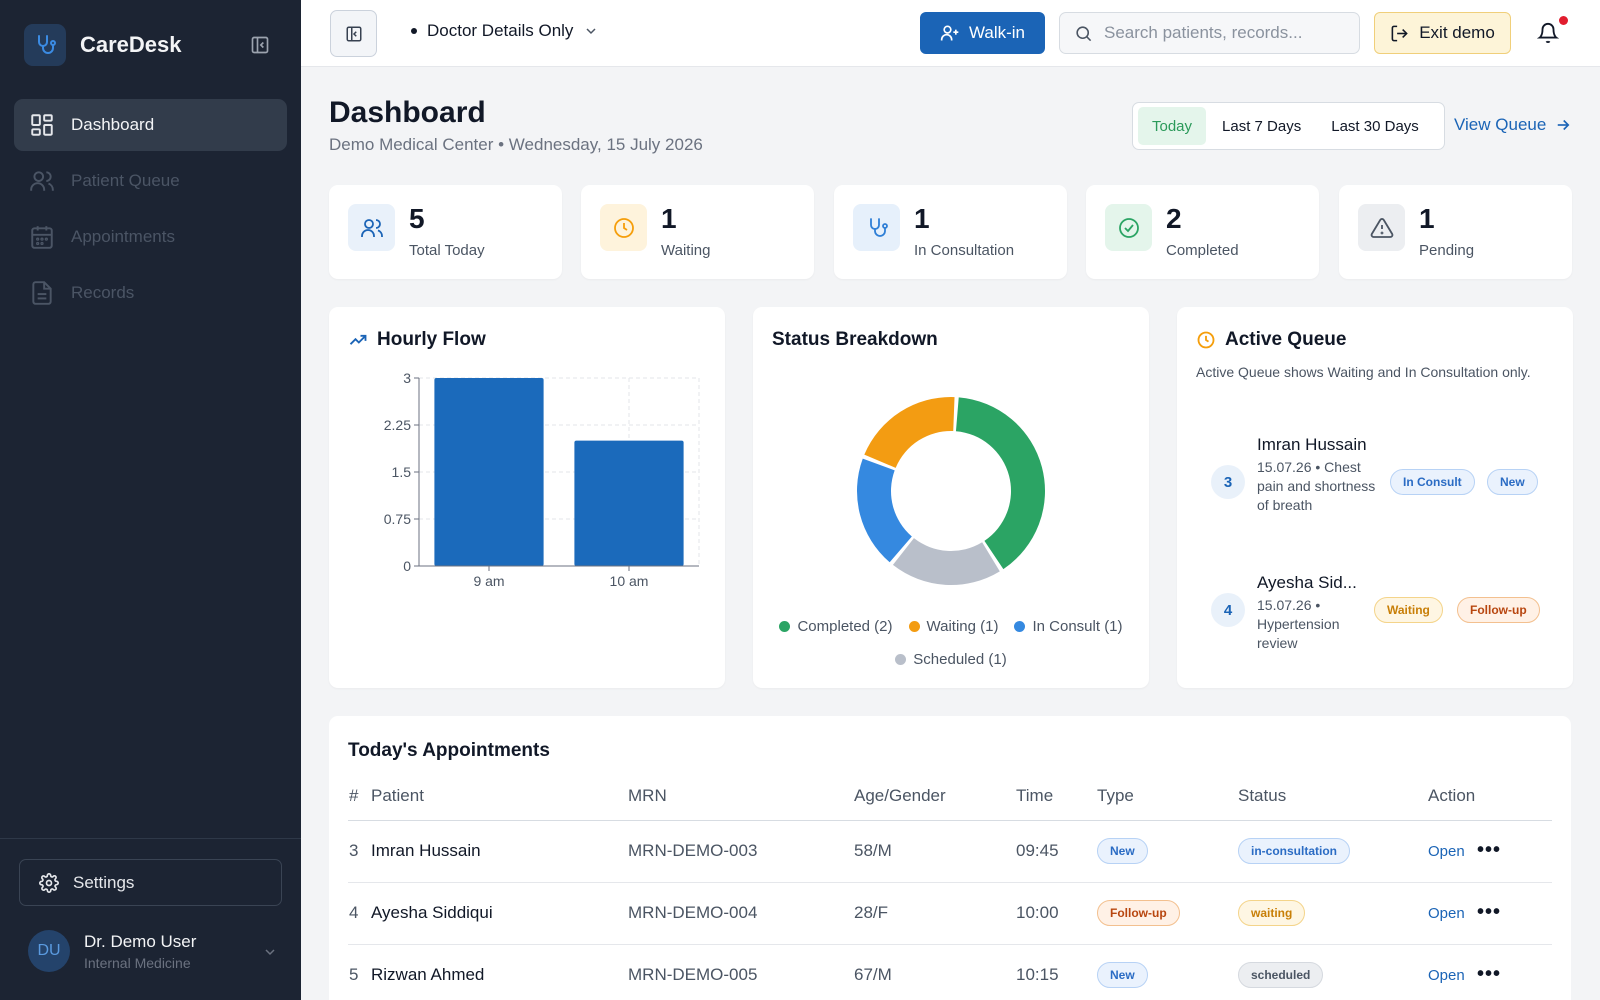  Describe the element at coordinates (414, 31) in the screenshot. I see `bullet-icon` at that location.